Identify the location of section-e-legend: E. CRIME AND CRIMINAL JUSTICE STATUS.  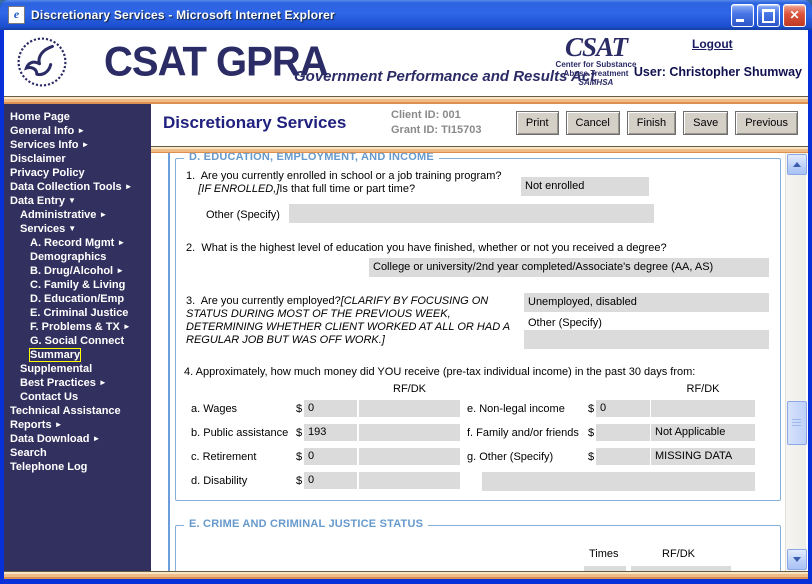
(306, 524).